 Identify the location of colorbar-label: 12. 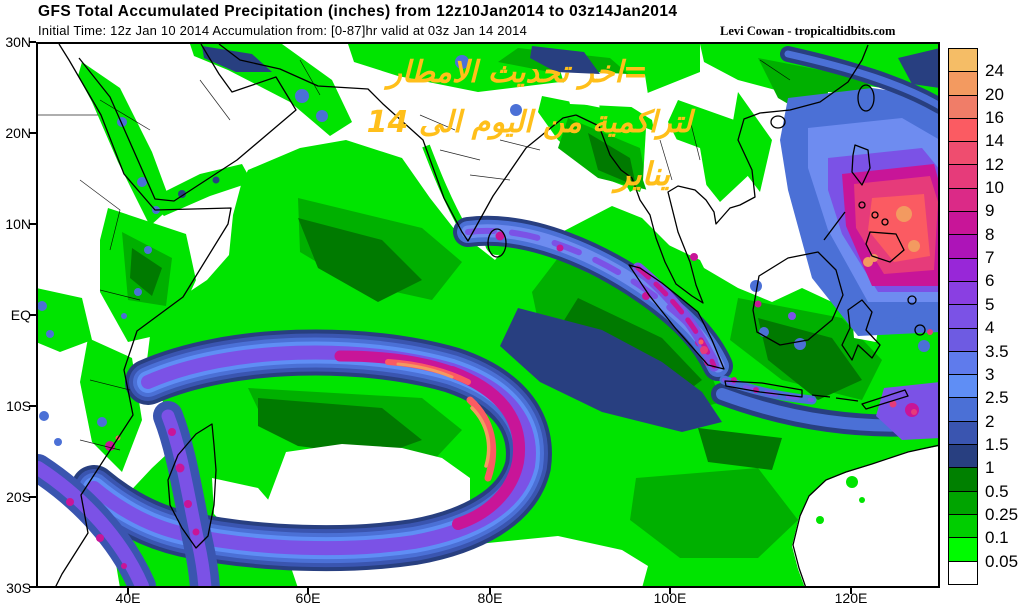
(994, 164).